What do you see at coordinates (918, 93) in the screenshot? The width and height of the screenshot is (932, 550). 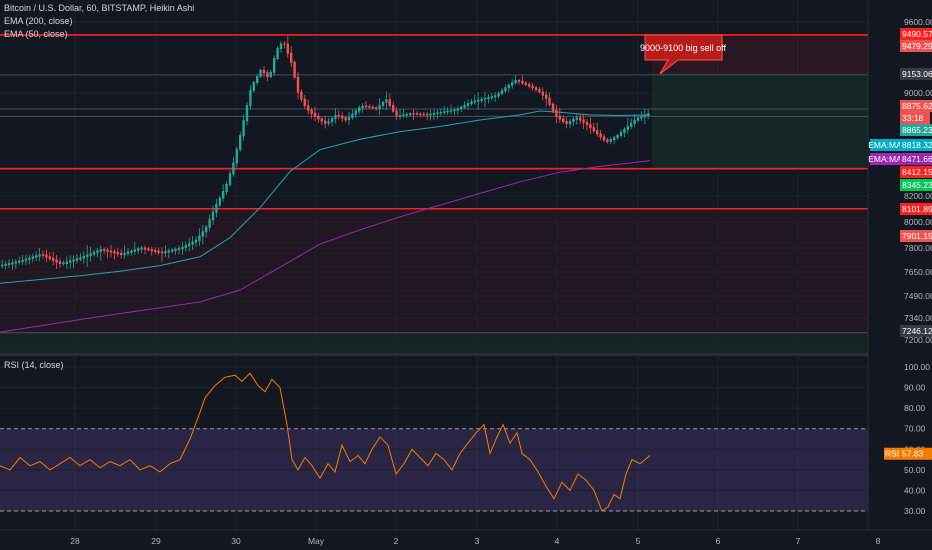 I see `price-tick-1: 9000.00` at bounding box center [918, 93].